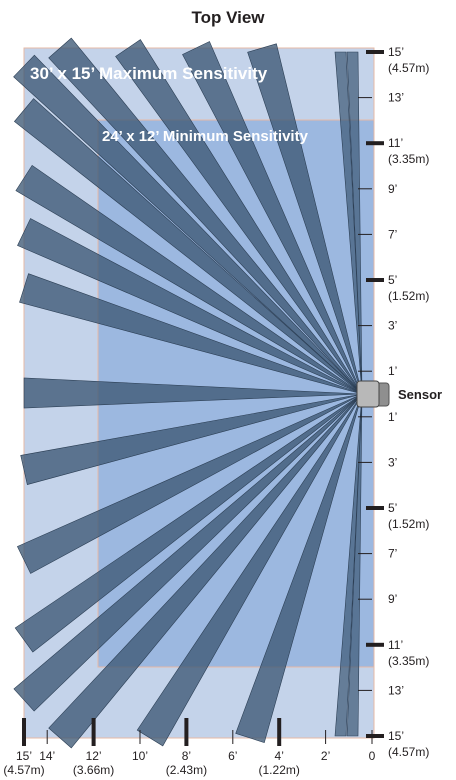 The height and width of the screenshot is (780, 456). I want to click on min-sensitivity-label: 24’ x 12’ Minimum Sensitivity, so click(205, 136).